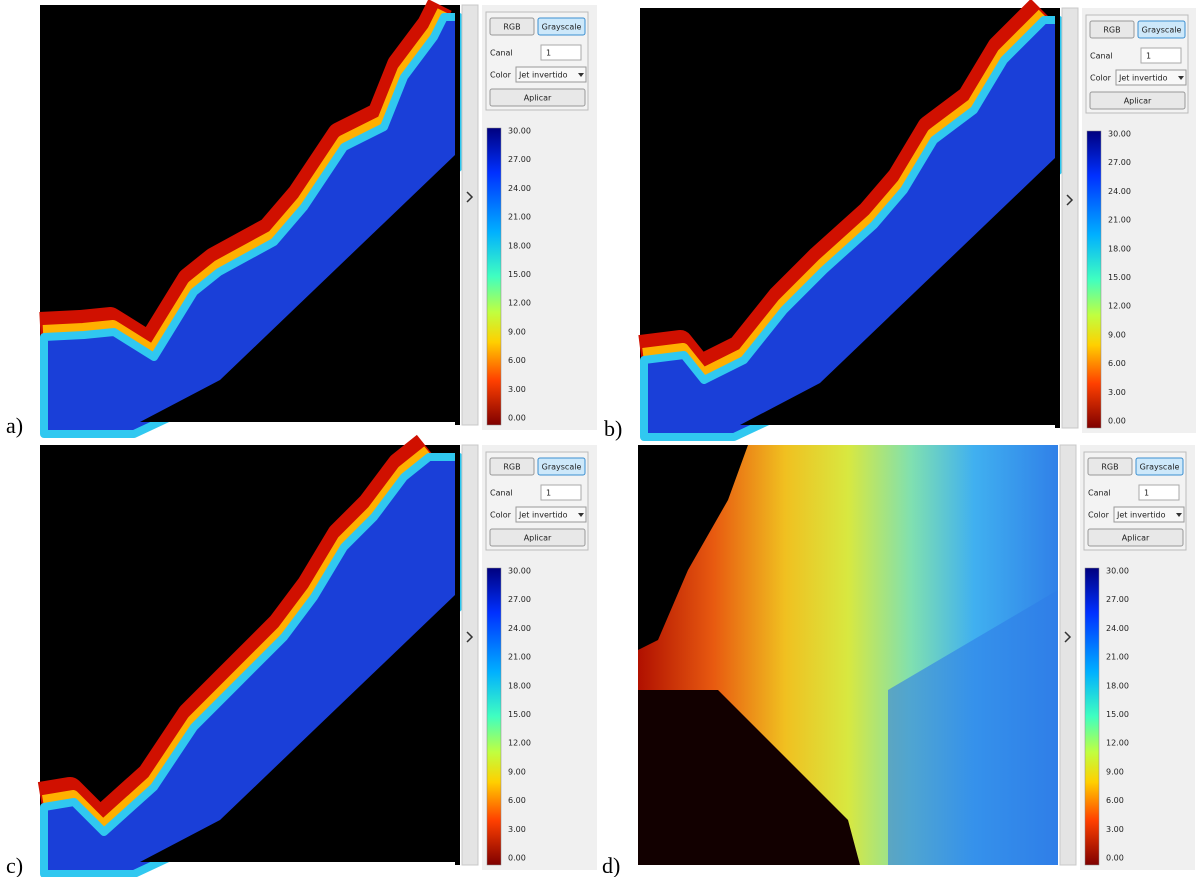 The height and width of the screenshot is (877, 1196). What do you see at coordinates (1117, 743) in the screenshot?
I see `colorbar-tick-label: 12.00` at bounding box center [1117, 743].